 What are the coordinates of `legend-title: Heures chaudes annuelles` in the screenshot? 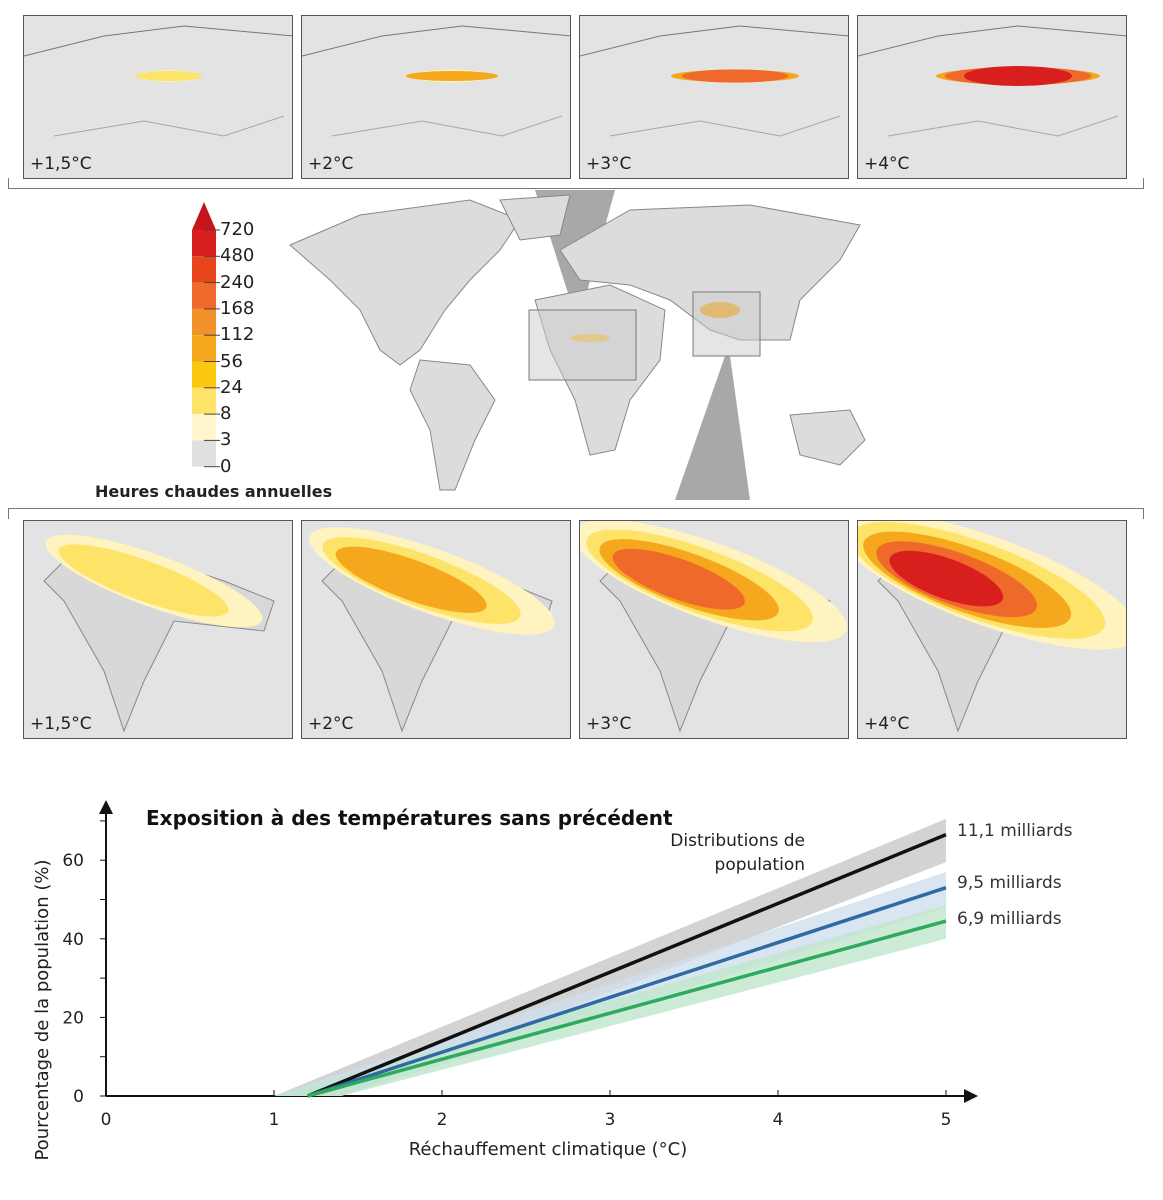 It's located at (214, 491).